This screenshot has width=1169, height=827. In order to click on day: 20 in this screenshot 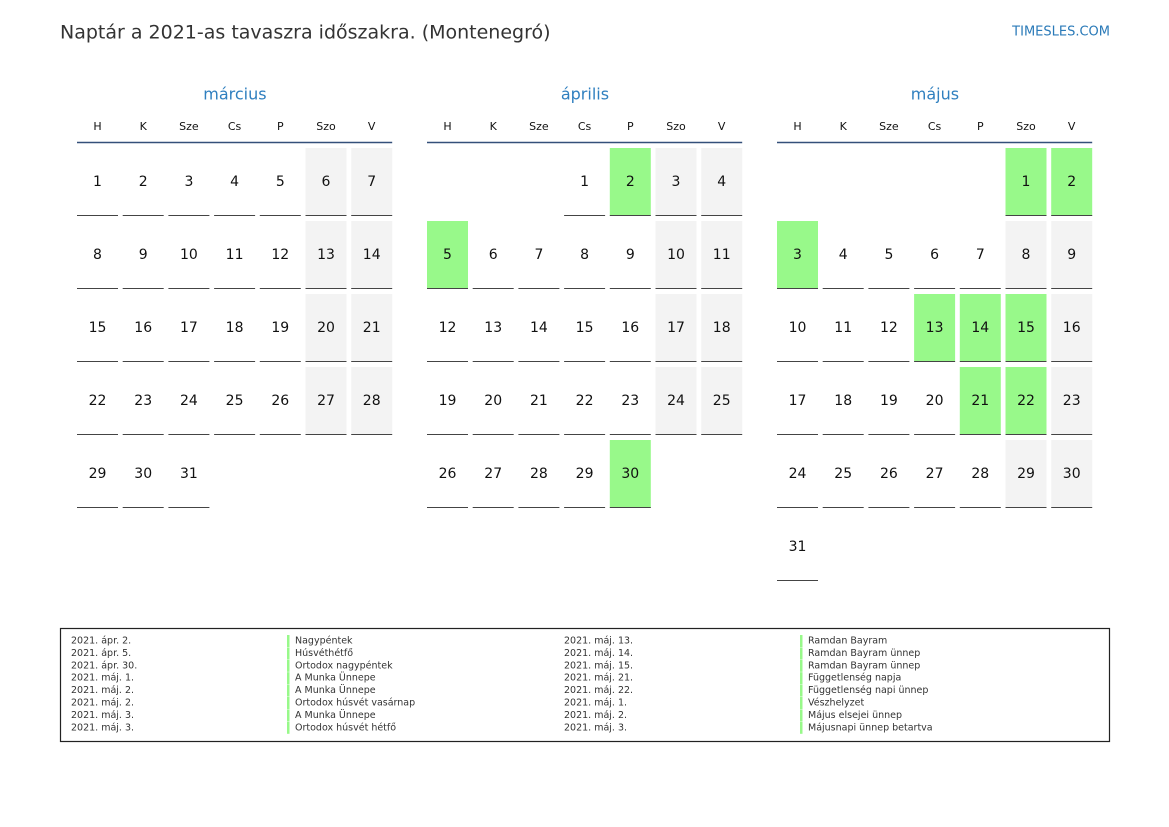, I will do `click(326, 328)`.